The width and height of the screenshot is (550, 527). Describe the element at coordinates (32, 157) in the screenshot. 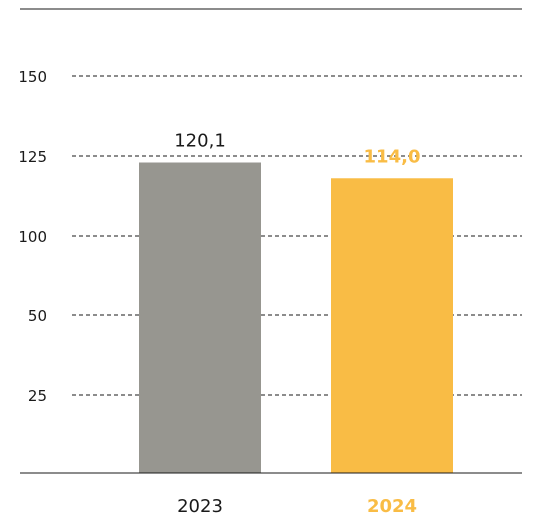

I see `y-tick-label: 125` at that location.